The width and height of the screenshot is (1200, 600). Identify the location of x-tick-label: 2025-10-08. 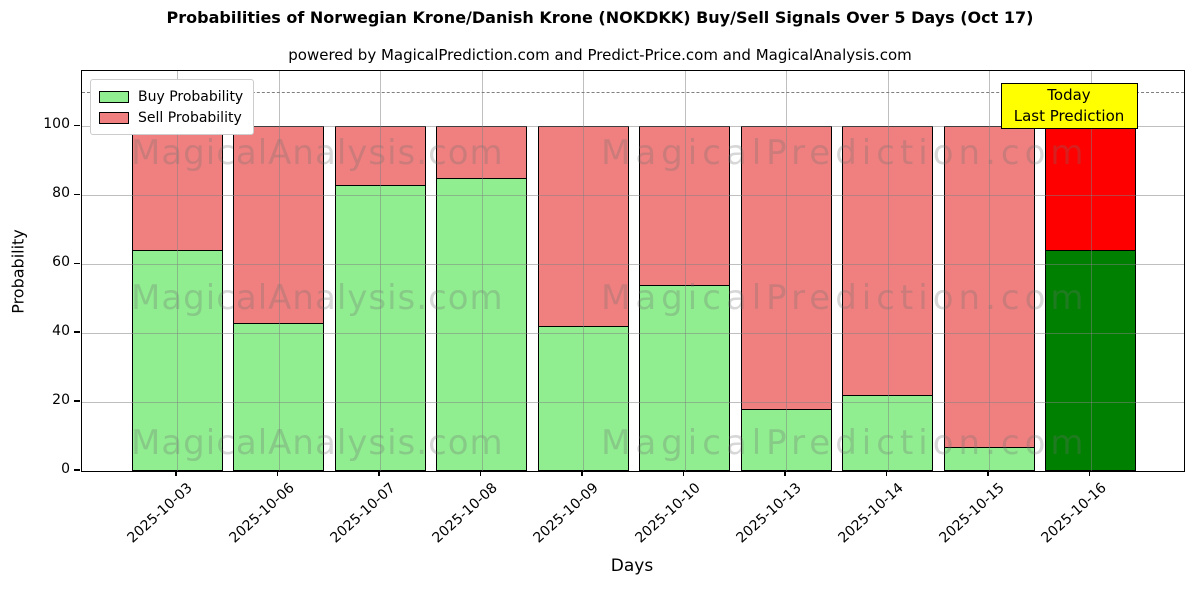
(465, 513).